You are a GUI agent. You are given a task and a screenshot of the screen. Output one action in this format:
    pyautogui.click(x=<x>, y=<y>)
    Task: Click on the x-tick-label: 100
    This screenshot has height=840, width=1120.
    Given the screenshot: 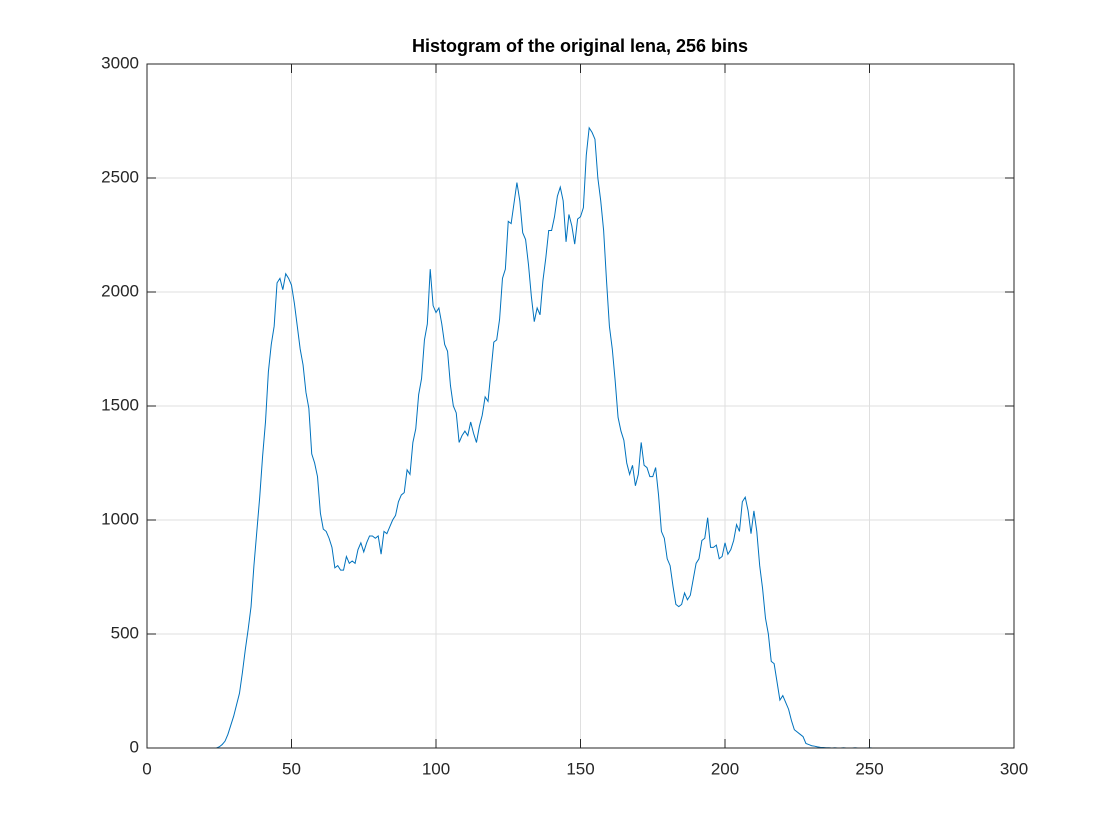 What is the action you would take?
    pyautogui.click(x=436, y=768)
    